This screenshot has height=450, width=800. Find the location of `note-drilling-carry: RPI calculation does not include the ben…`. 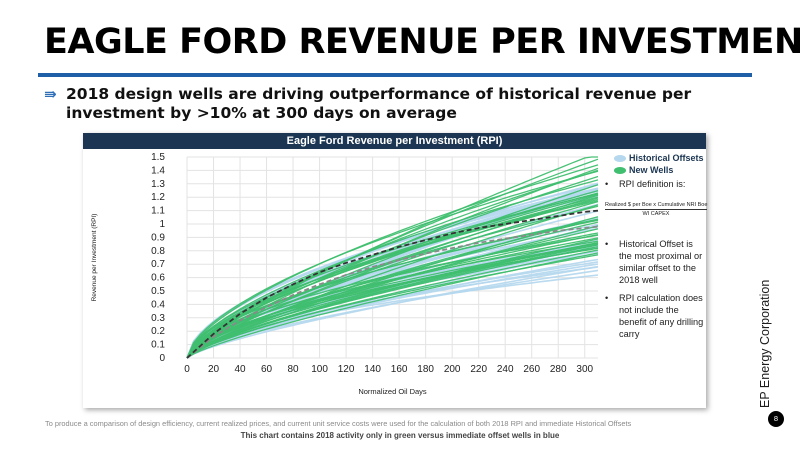

note-drilling-carry: RPI calculation does not include the ben… is located at coordinates (661, 316).